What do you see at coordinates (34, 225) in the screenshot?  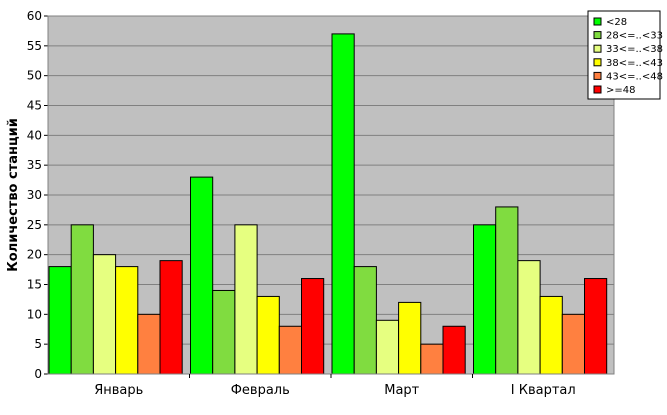 I see `y-tick-label: 25` at bounding box center [34, 225].